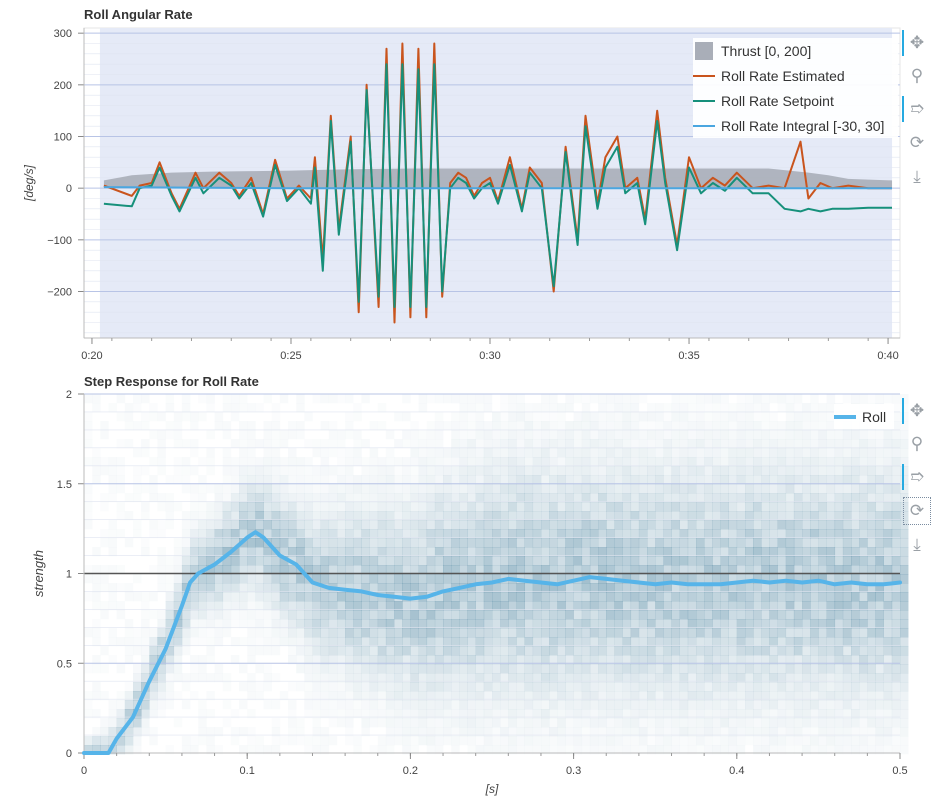 Image resolution: width=949 pixels, height=797 pixels. Describe the element at coordinates (795, 125) in the screenshot. I see `legend-item: Roll Rate Integral [-30, 30]` at that location.